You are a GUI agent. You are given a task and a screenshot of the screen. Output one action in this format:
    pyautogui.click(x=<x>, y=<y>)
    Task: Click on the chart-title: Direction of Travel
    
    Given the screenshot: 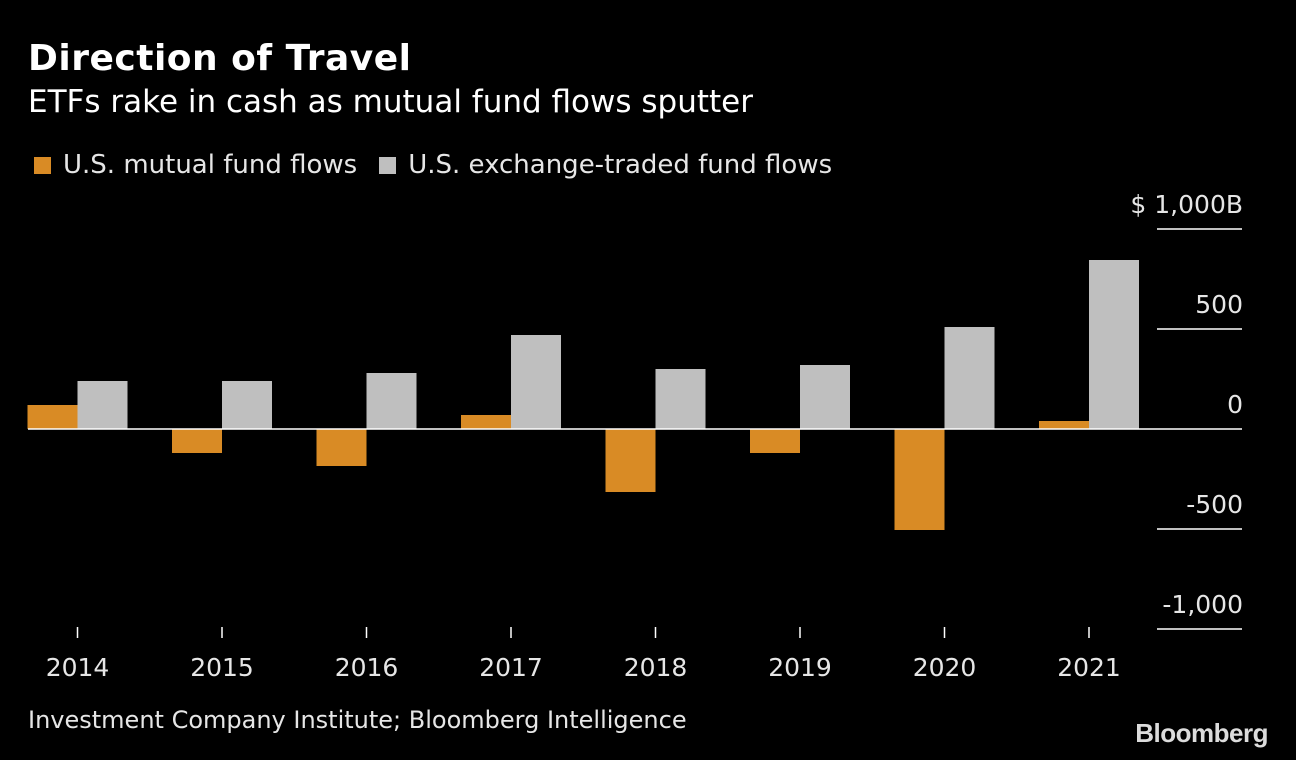 What is the action you would take?
    pyautogui.click(x=220, y=58)
    